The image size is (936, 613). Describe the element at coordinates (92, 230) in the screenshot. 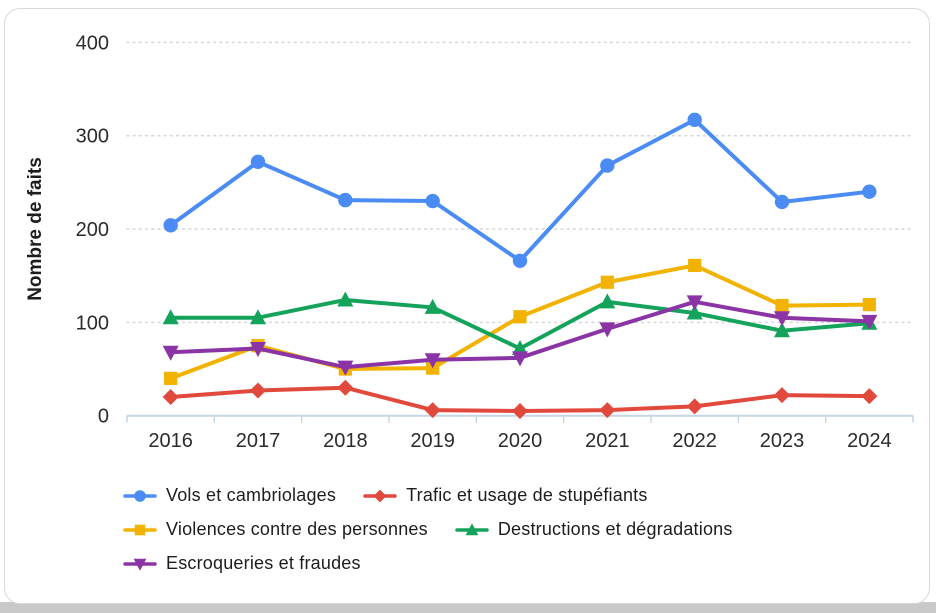

I see `y-tick-label: 200` at that location.